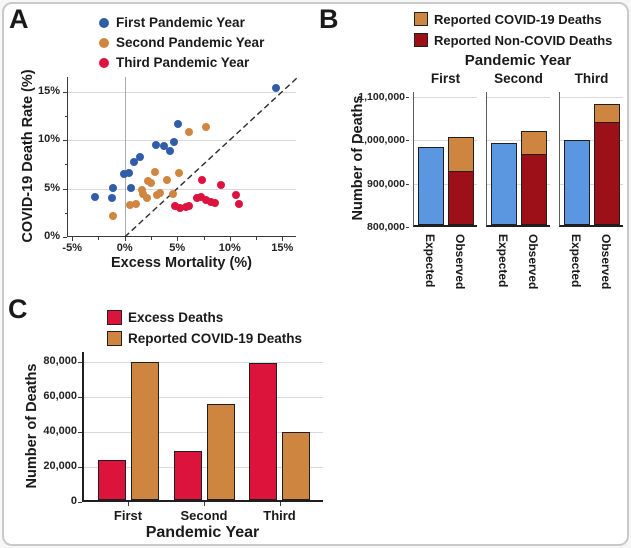 The height and width of the screenshot is (548, 631). Describe the element at coordinates (533, 262) in the screenshot. I see `bar-category-label: Observed` at that location.